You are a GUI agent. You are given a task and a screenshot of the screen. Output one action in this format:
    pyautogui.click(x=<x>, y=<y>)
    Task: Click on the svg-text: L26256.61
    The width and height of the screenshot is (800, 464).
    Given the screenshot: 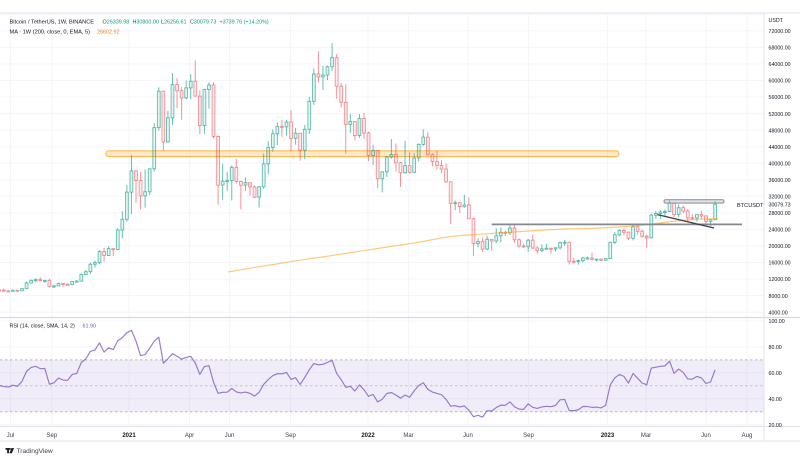 What is the action you would take?
    pyautogui.click(x=173, y=23)
    